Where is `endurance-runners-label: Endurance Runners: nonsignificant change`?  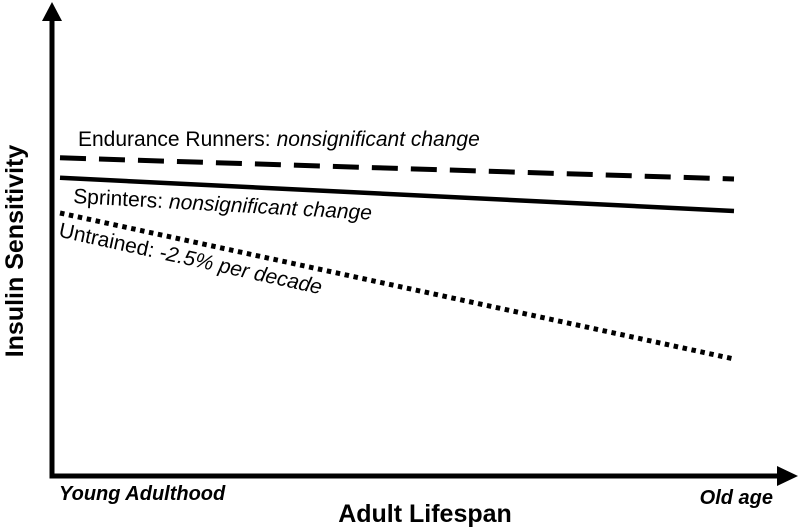 endurance-runners-label: Endurance Runners: nonsignificant change is located at coordinates (279, 139).